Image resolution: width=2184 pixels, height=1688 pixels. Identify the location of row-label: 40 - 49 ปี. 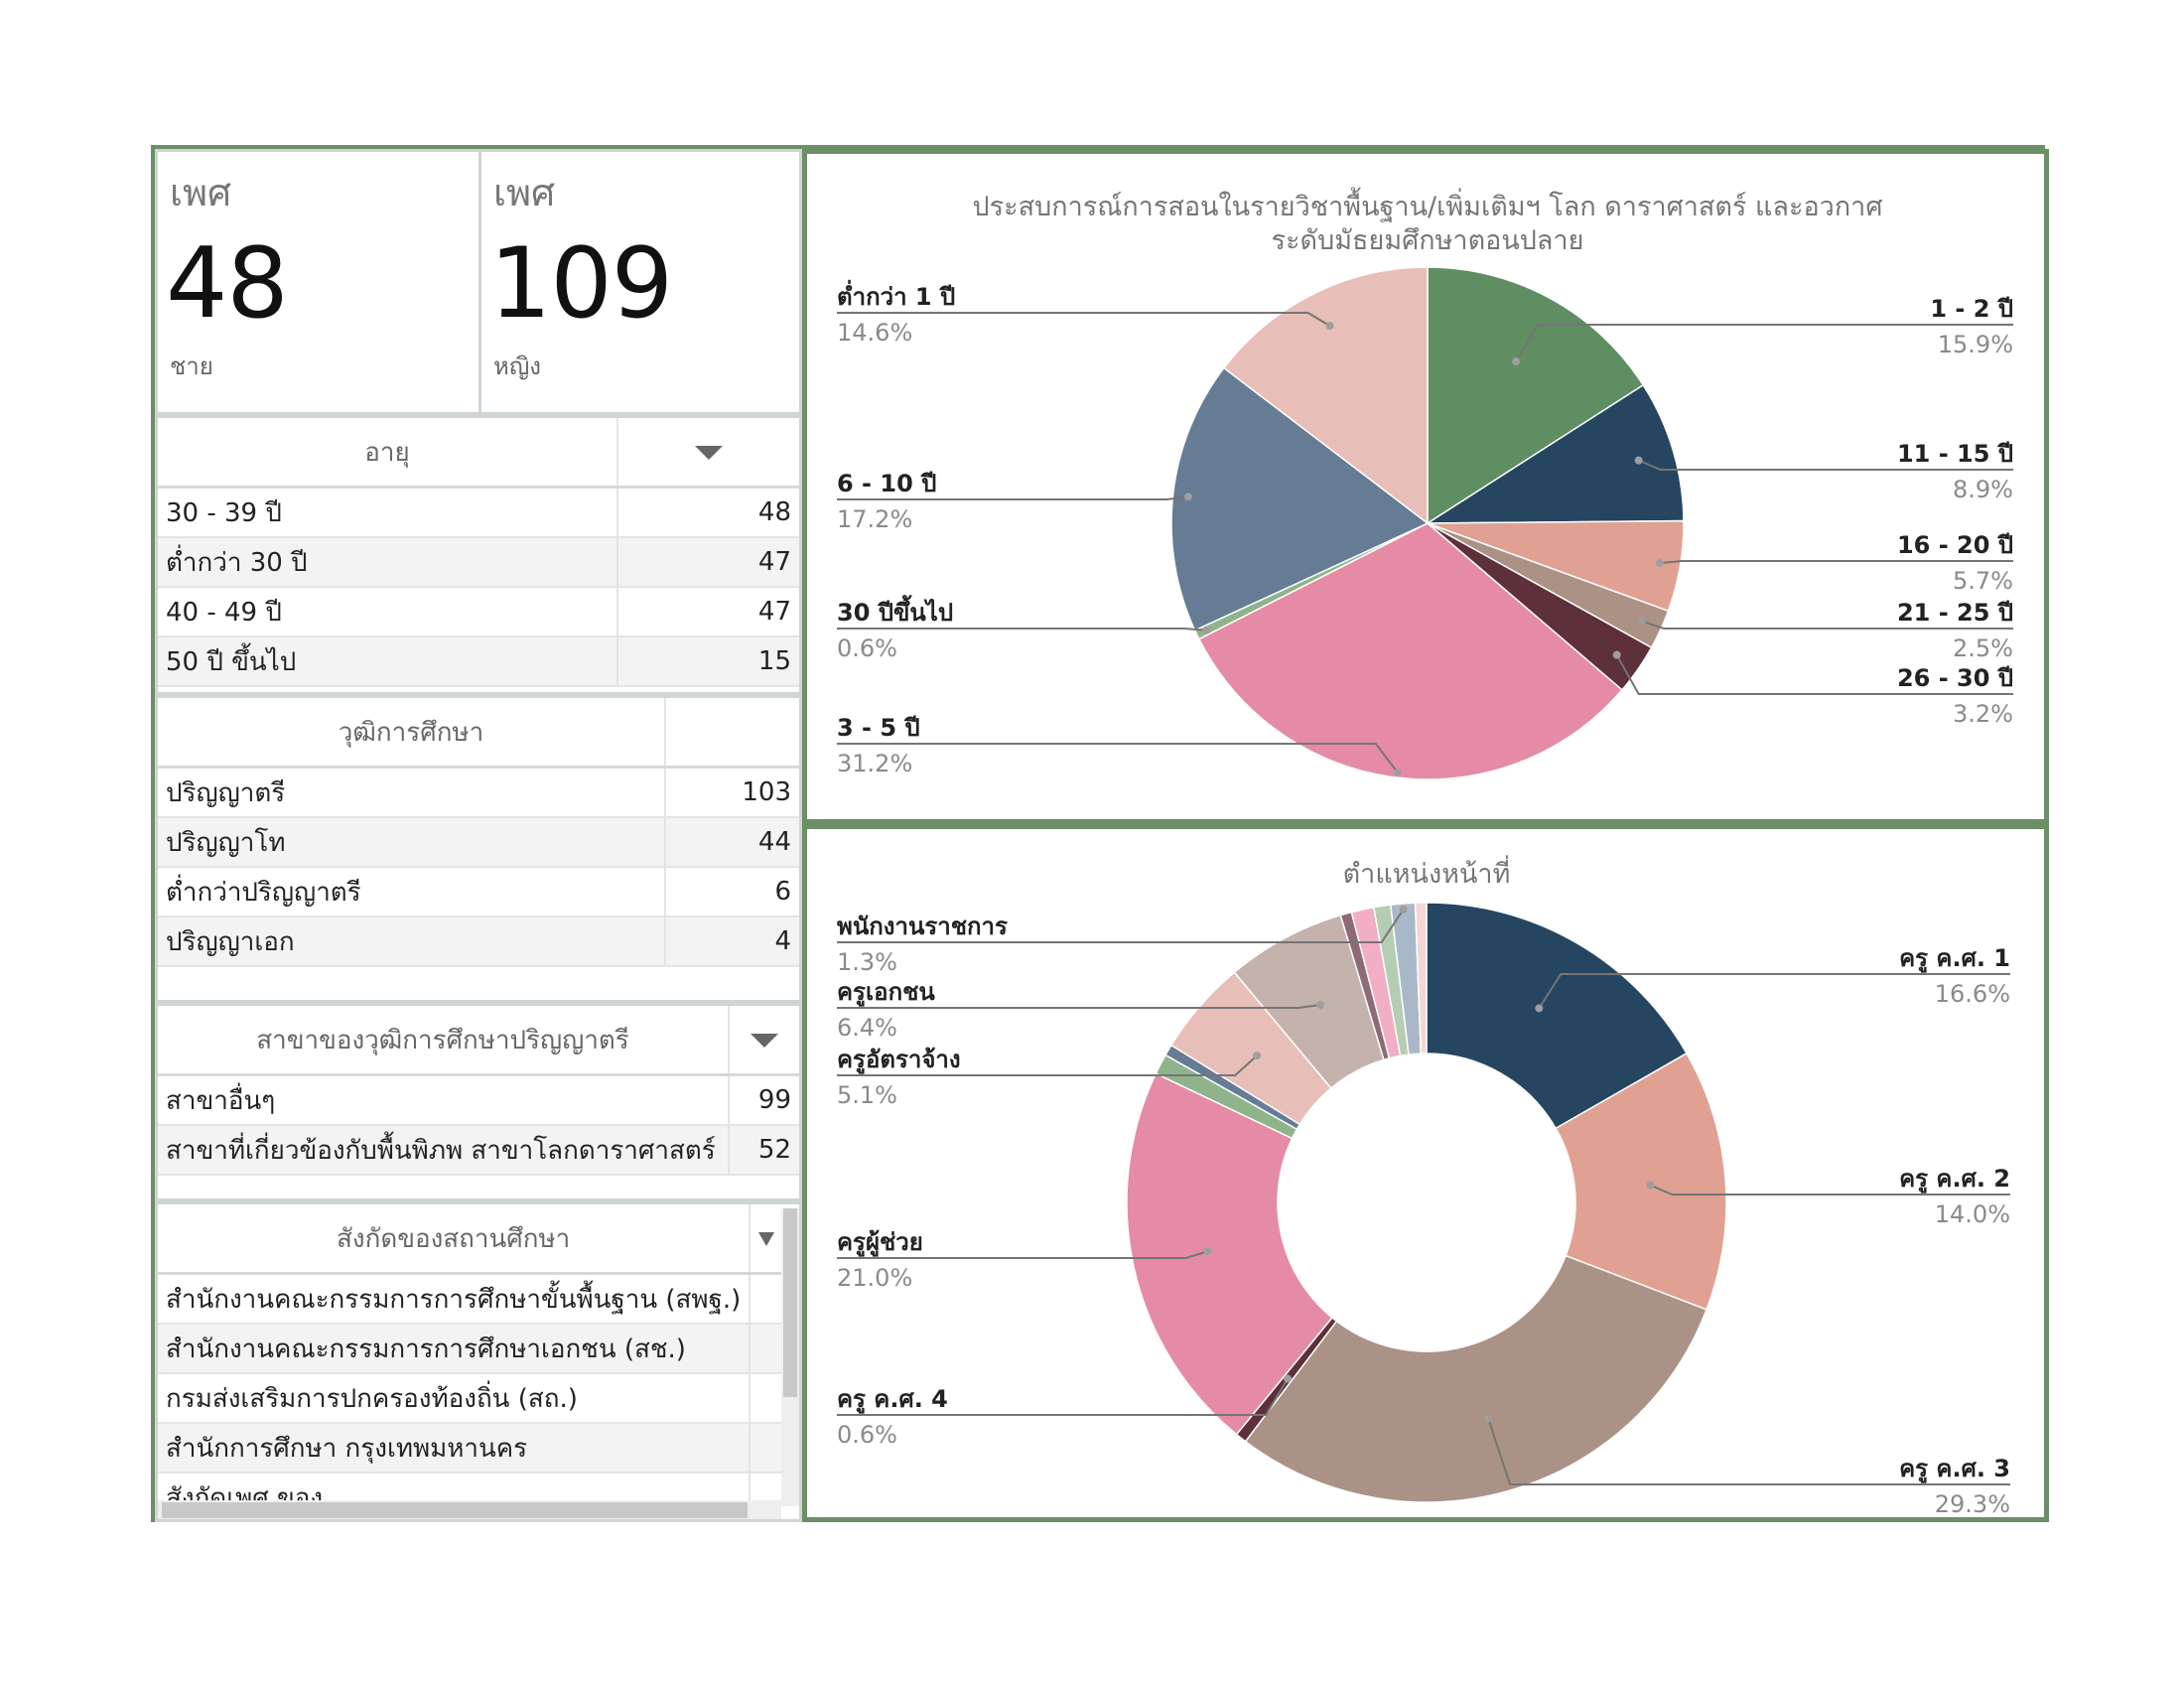
(387, 612).